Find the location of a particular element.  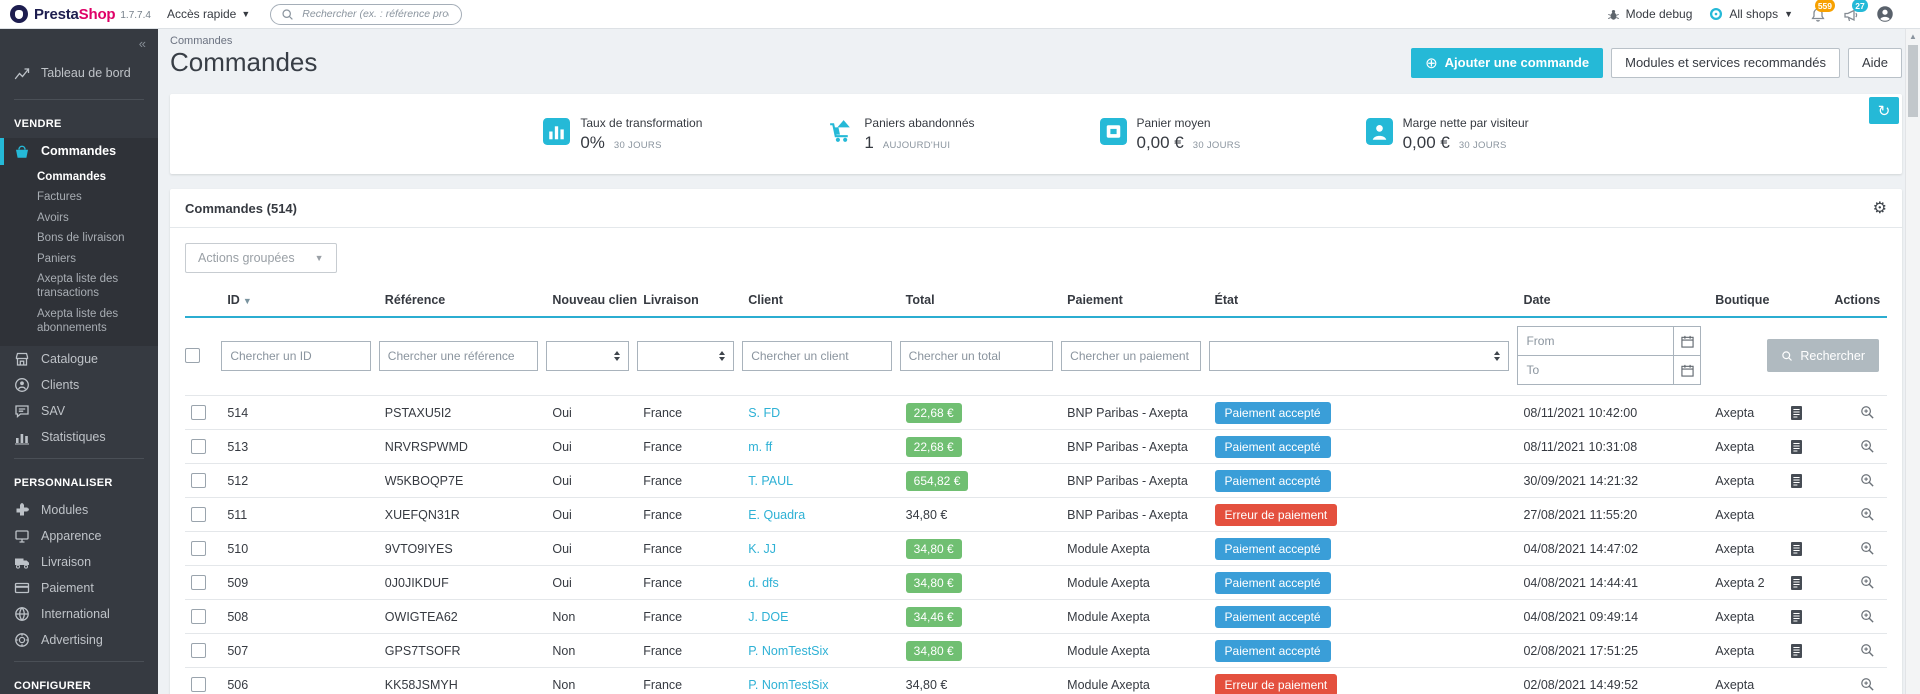

sidebar-item-commandes: Commandes is located at coordinates (79, 151).